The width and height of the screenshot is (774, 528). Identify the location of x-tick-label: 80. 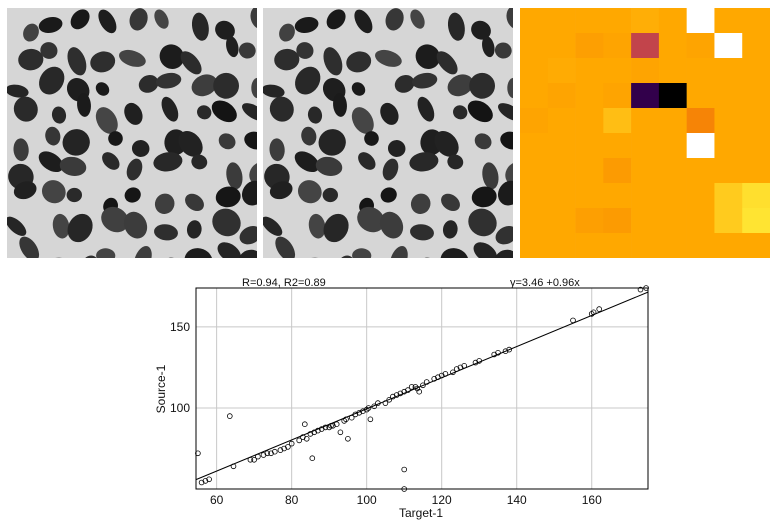
(292, 500).